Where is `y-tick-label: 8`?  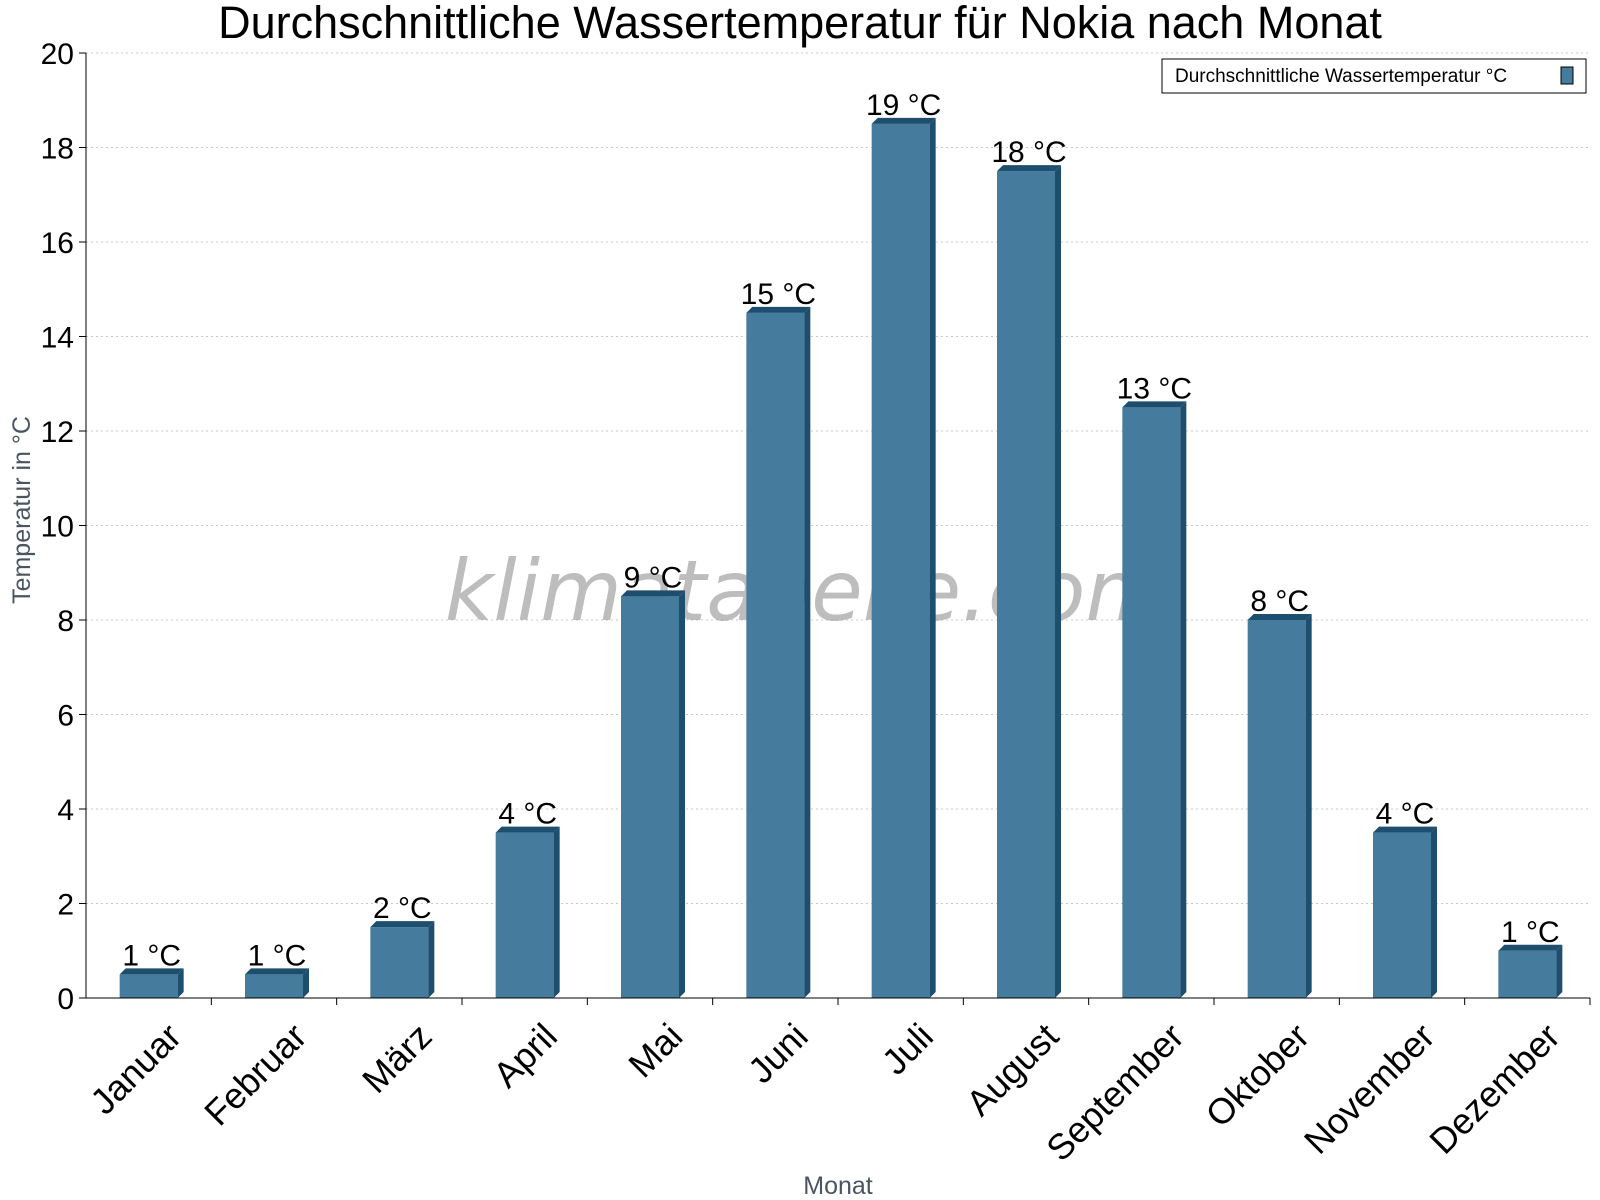
y-tick-label: 8 is located at coordinates (65, 621).